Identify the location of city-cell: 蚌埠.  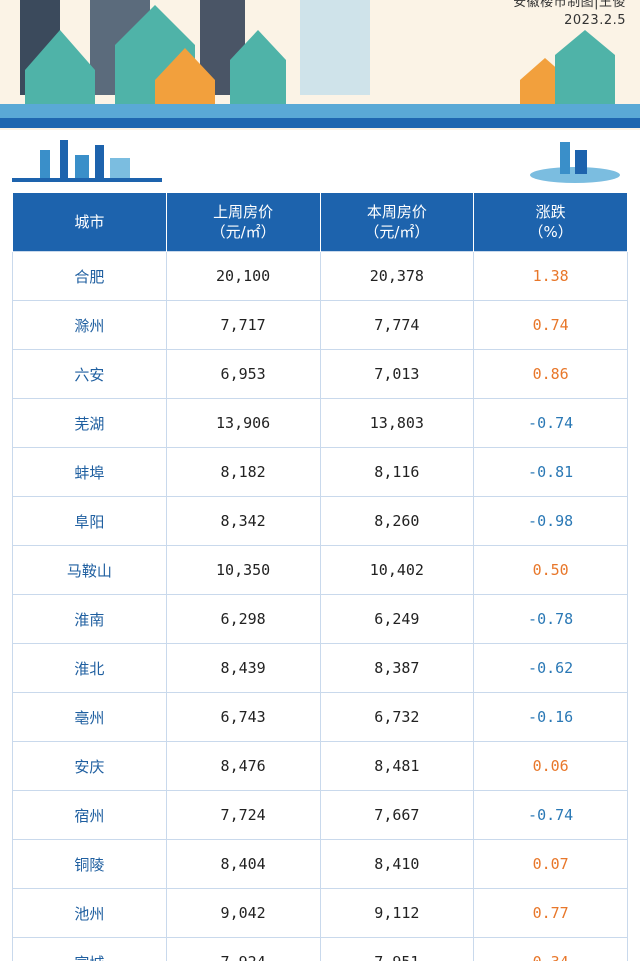
(89, 472).